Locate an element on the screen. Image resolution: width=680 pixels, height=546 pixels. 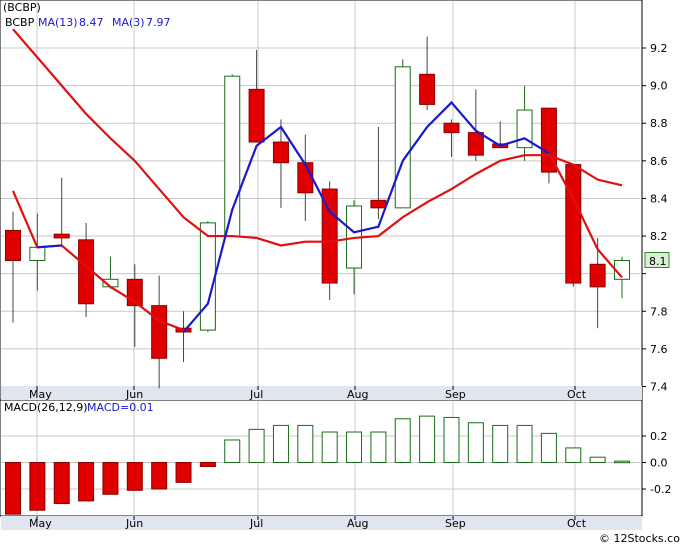
price-tick-label: 8.4 is located at coordinates (659, 198).